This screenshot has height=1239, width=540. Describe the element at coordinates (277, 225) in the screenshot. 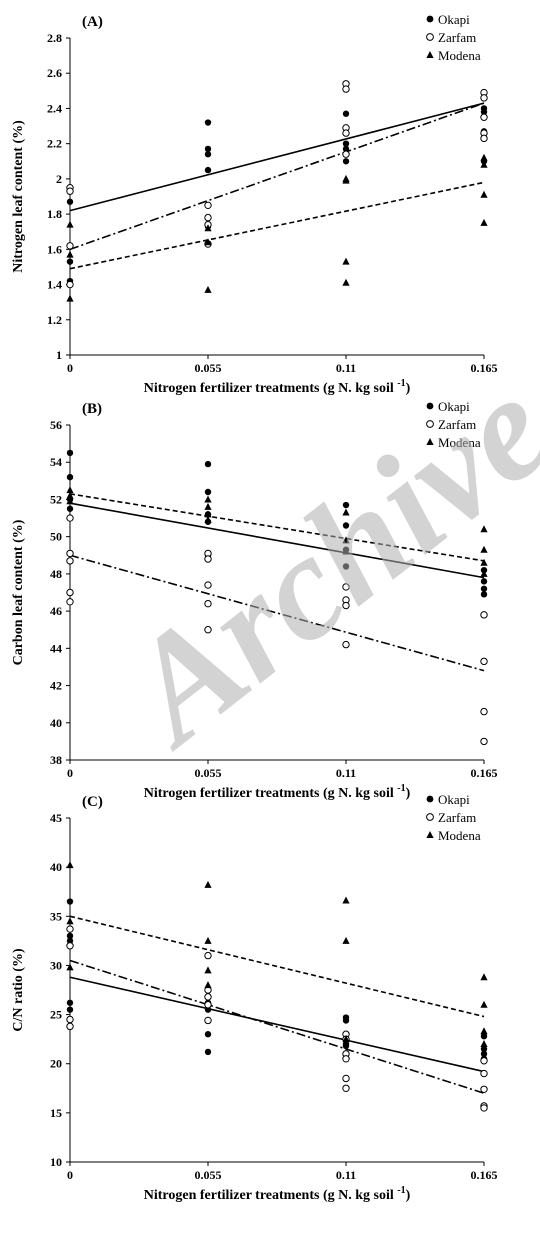

I see `panel-a-trend-modena` at that location.